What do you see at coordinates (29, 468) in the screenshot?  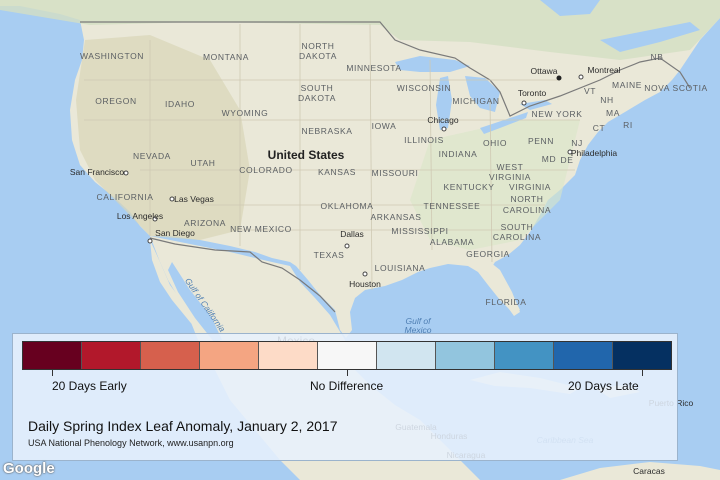 I see `google-logo: Google` at bounding box center [29, 468].